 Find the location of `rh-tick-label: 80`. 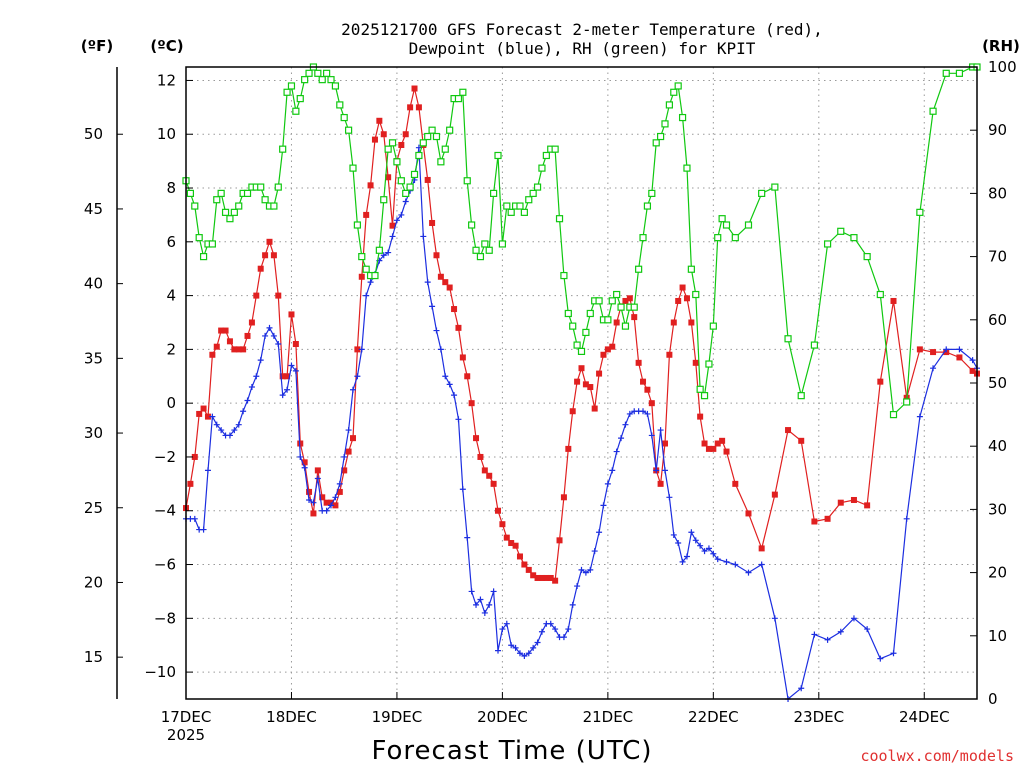

rh-tick-label: 80 is located at coordinates (997, 193).